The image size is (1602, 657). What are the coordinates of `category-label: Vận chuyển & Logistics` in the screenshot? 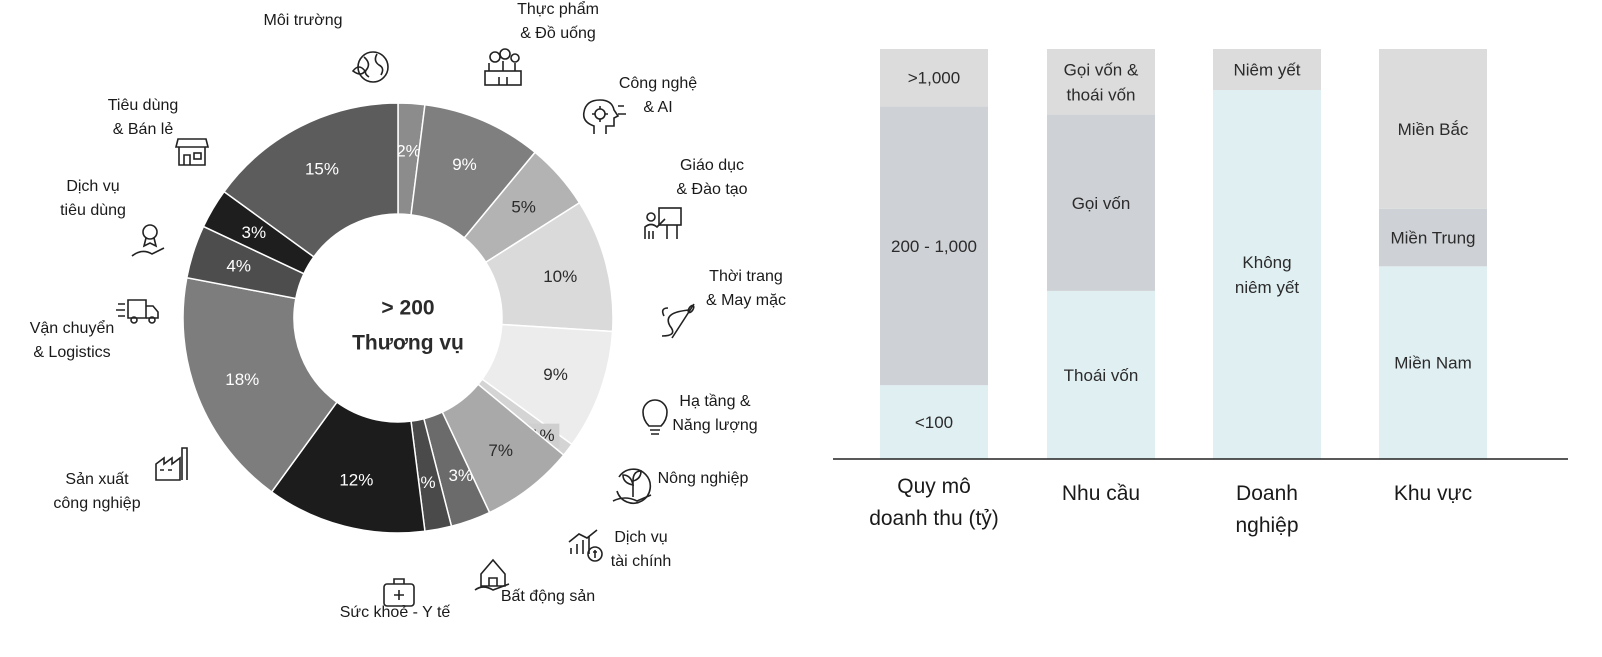 It's located at (72, 340).